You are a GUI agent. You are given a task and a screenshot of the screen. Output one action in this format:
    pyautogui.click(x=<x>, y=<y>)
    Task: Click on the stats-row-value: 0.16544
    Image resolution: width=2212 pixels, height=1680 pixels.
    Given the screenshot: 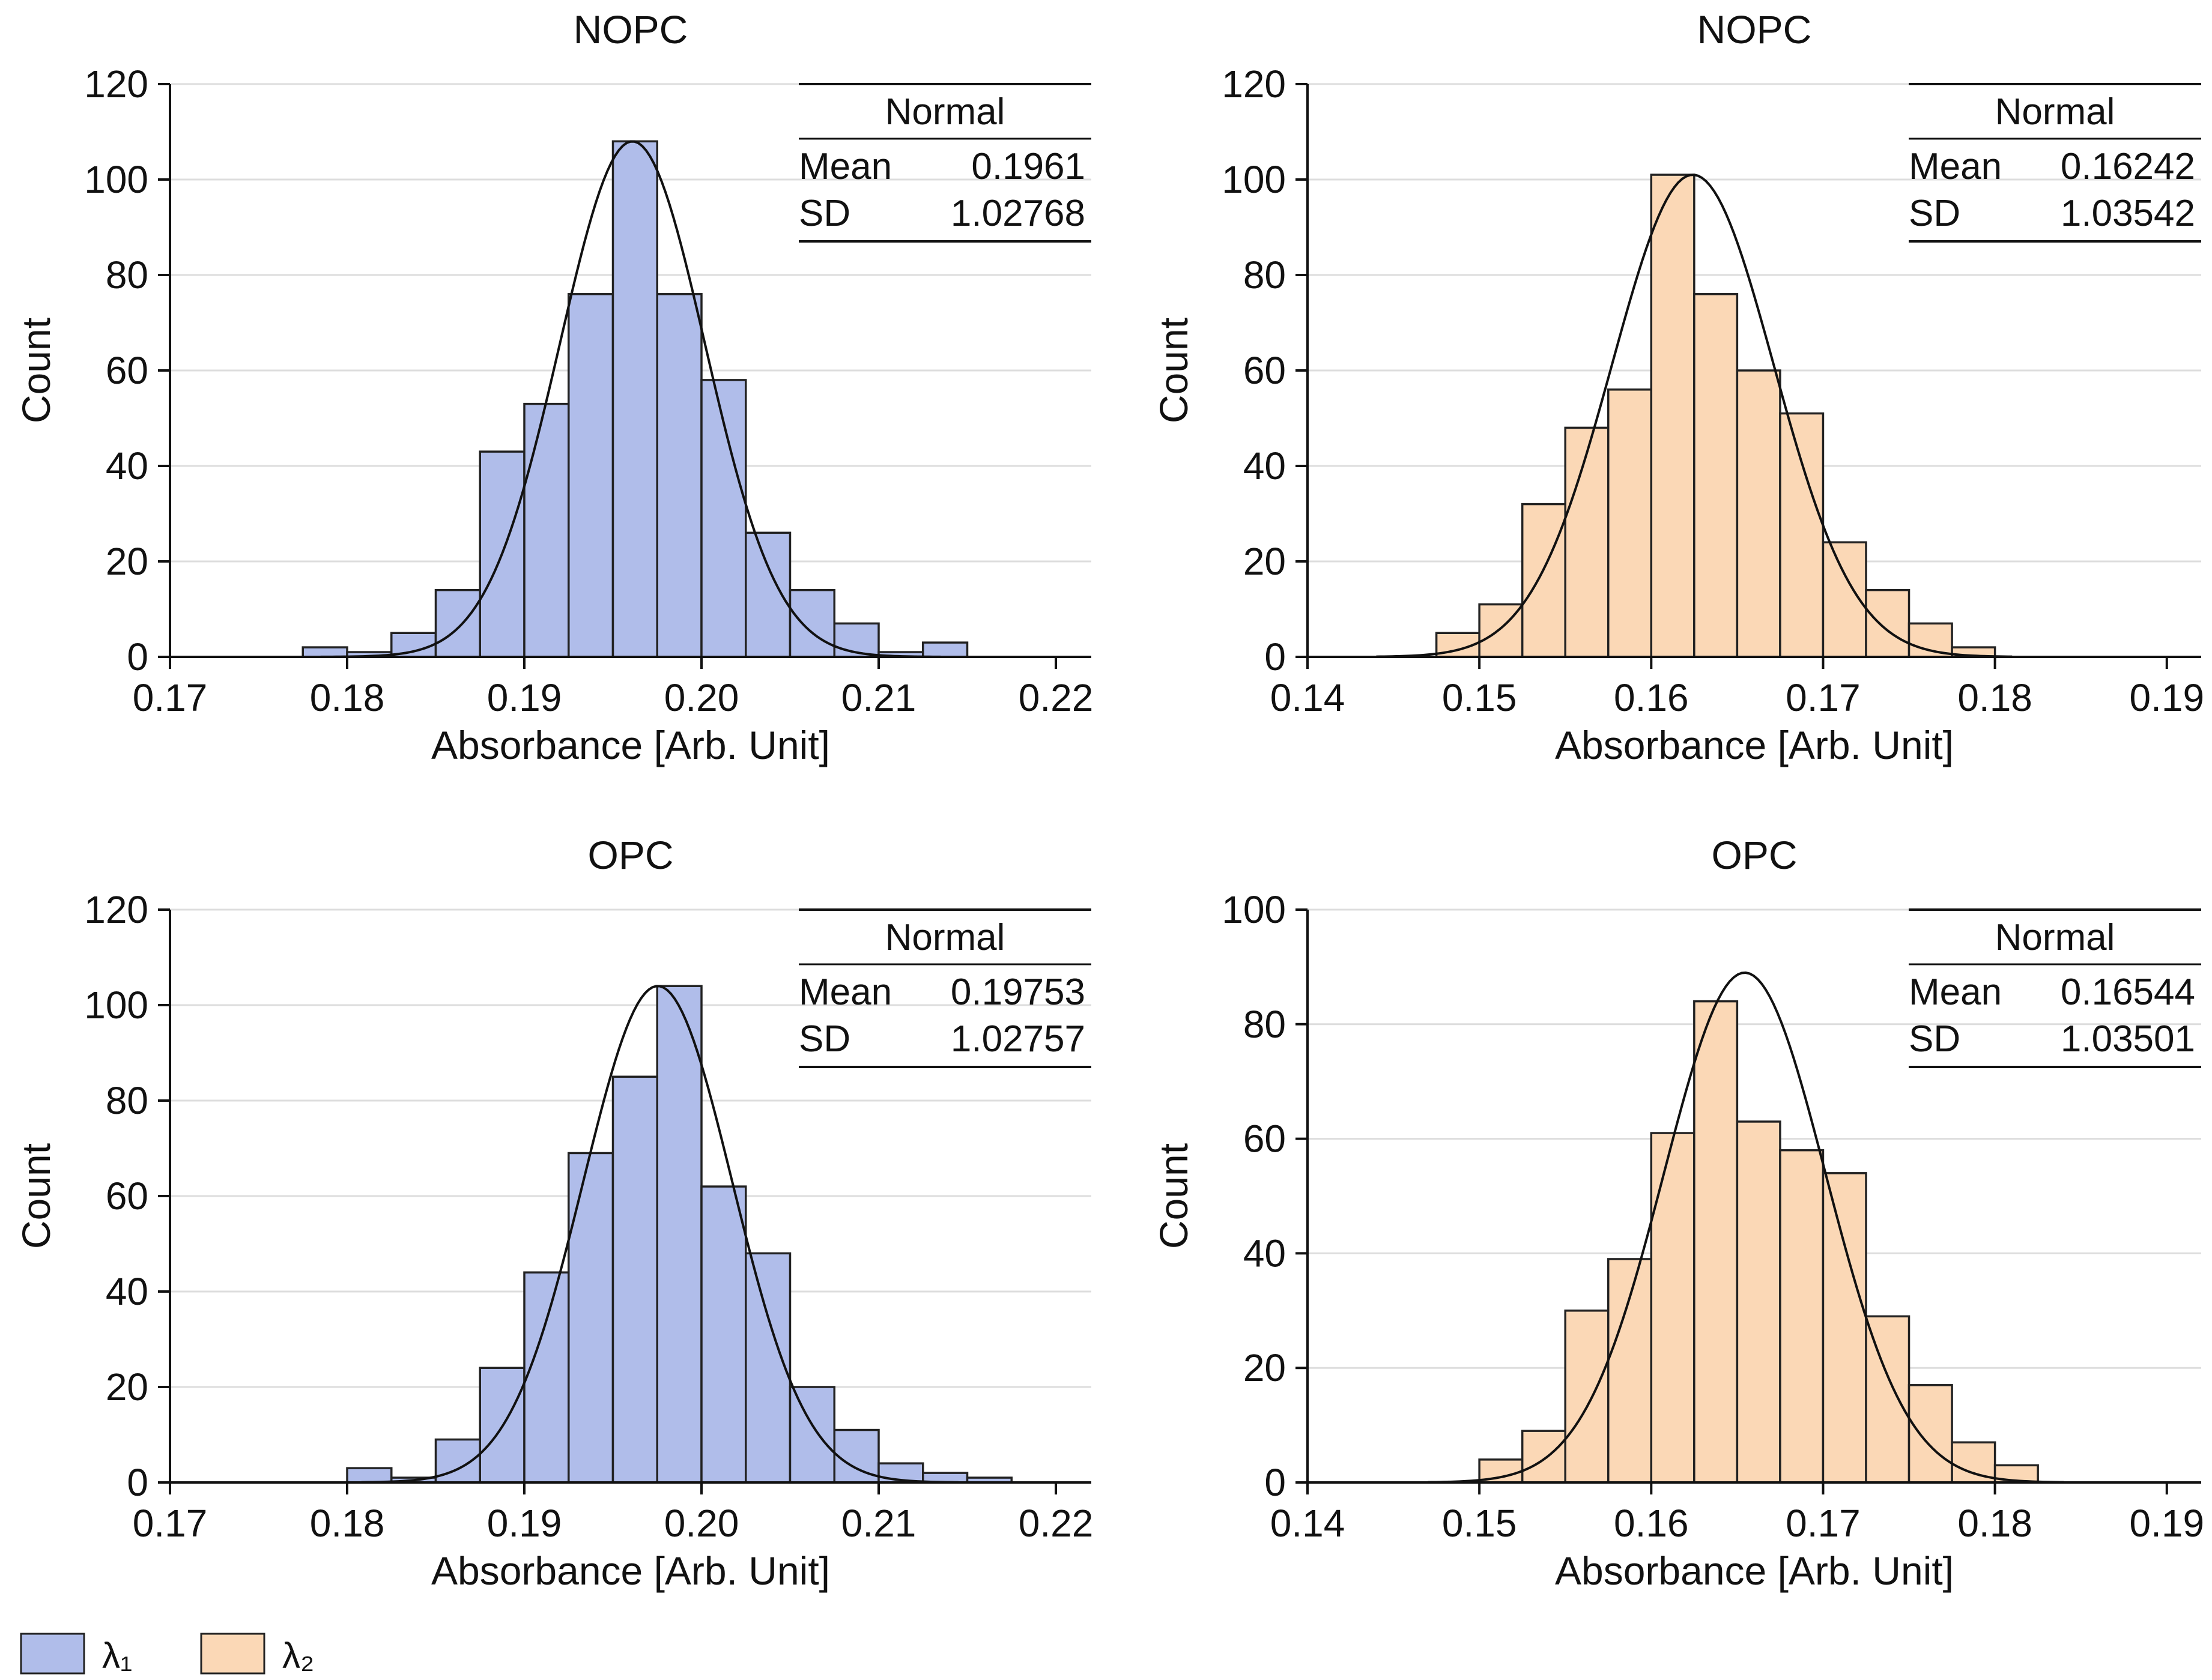 What is the action you would take?
    pyautogui.click(x=2128, y=992)
    